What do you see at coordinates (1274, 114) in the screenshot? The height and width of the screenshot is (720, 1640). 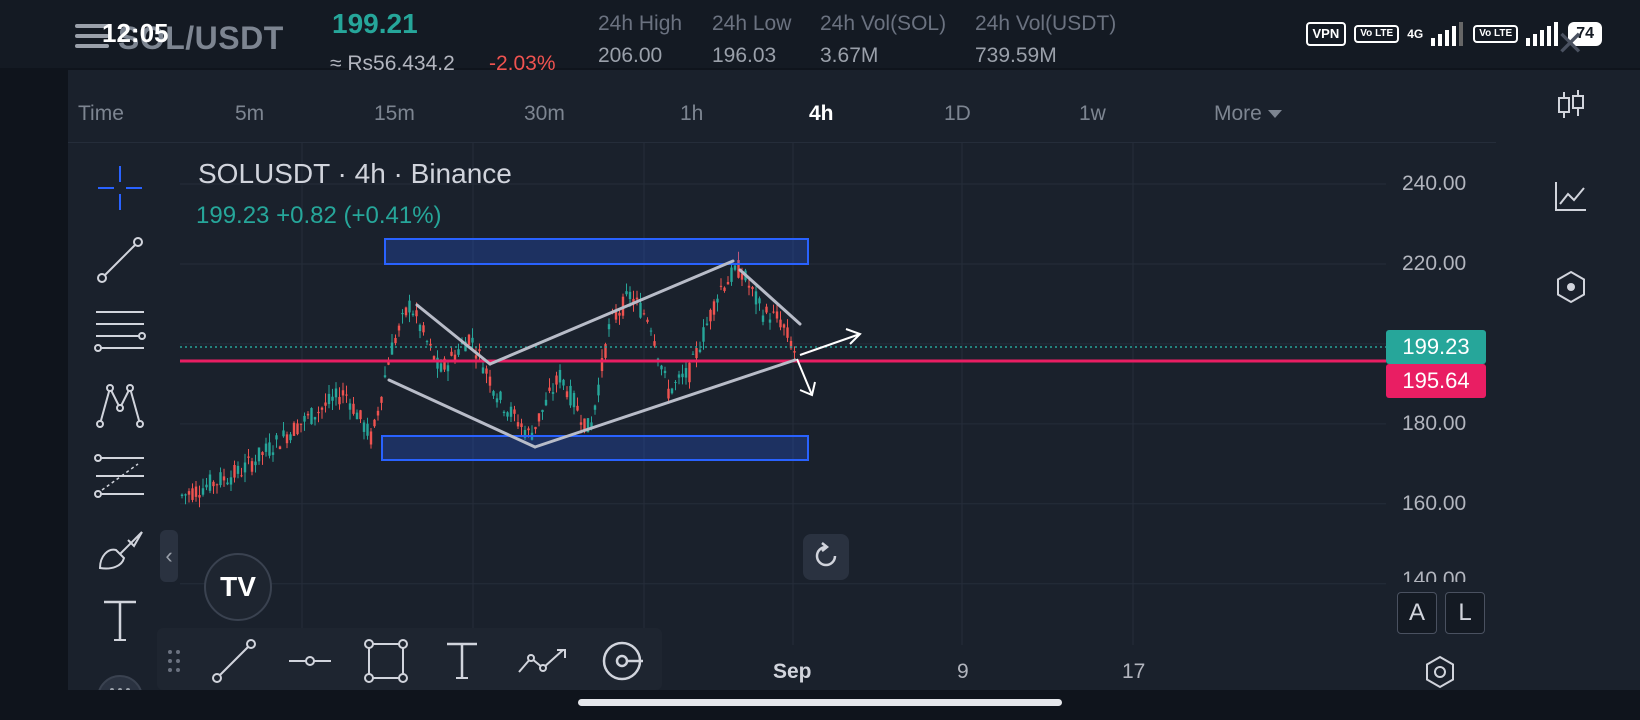 I see `chevron-down-icon` at bounding box center [1274, 114].